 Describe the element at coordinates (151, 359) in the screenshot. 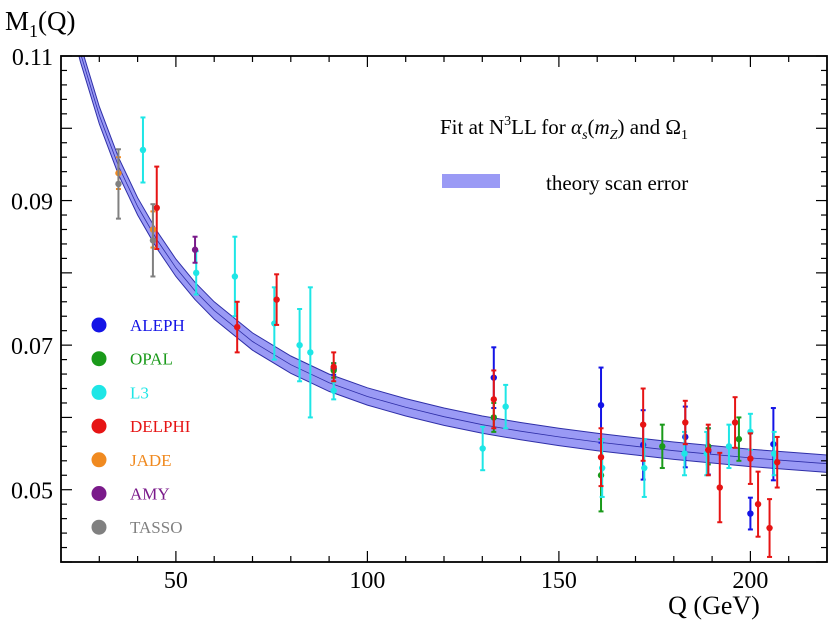

I see `legend-label: OPAL` at that location.